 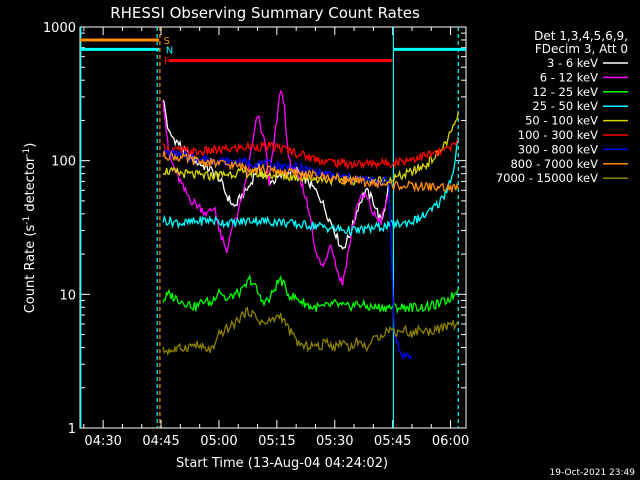 I want to click on y-axis-label-sup2: -1, so click(x=27, y=152).